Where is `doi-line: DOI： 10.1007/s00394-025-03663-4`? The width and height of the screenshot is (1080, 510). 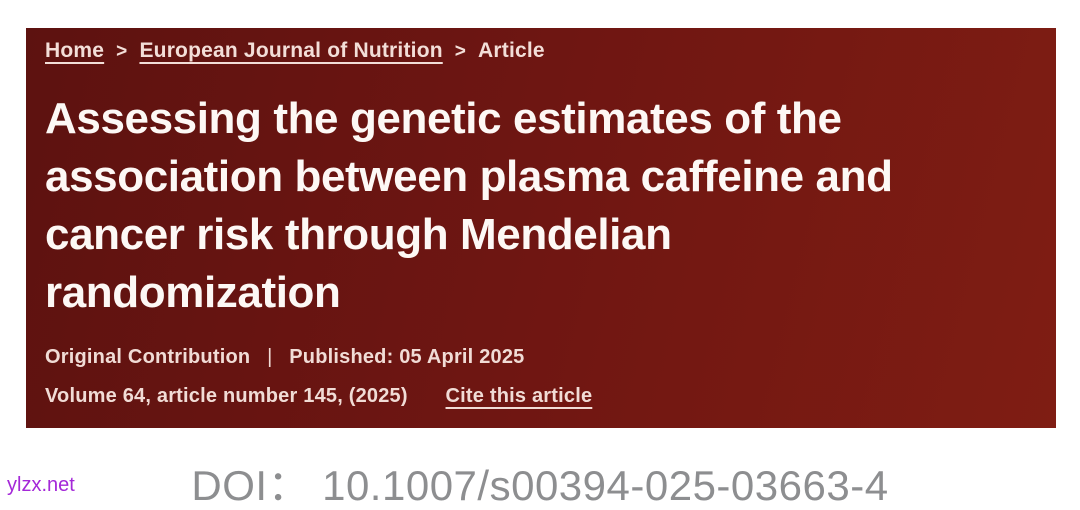 doi-line: DOI： 10.1007/s00394-025-03663-4 is located at coordinates (540, 481).